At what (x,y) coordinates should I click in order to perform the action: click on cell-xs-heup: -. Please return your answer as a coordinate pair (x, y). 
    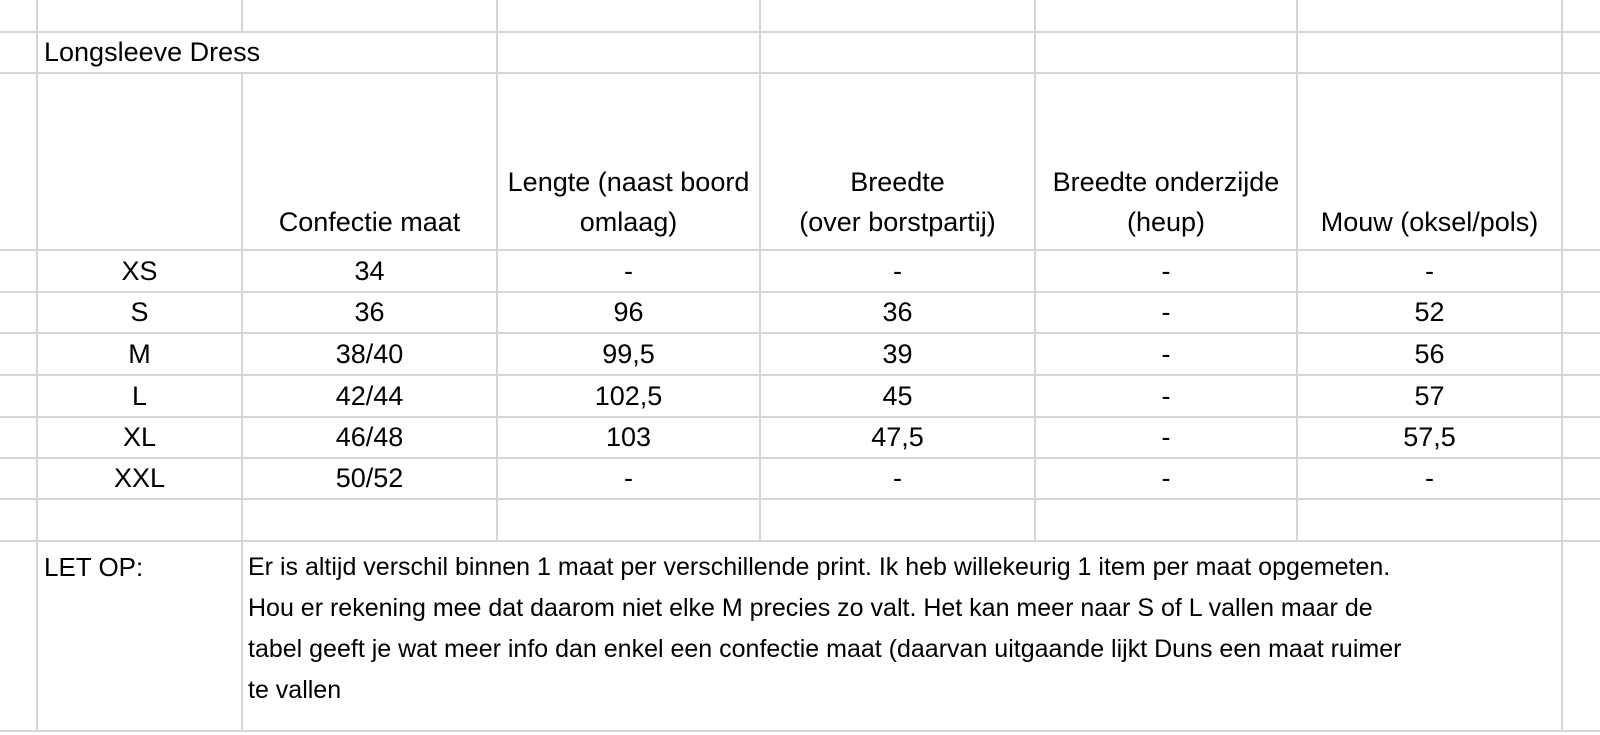
    Looking at the image, I should click on (1166, 270).